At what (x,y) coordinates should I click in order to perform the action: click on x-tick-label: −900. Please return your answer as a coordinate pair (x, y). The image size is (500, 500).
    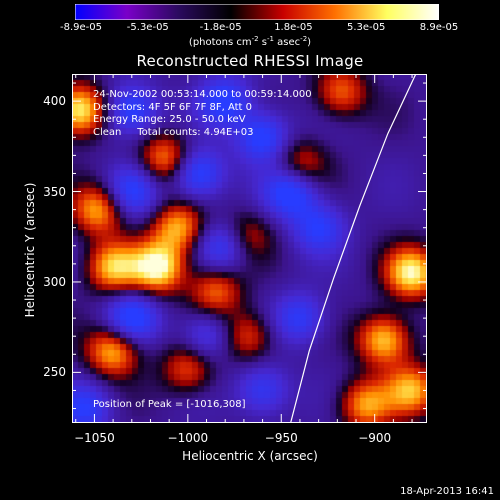
    Looking at the image, I should click on (375, 438).